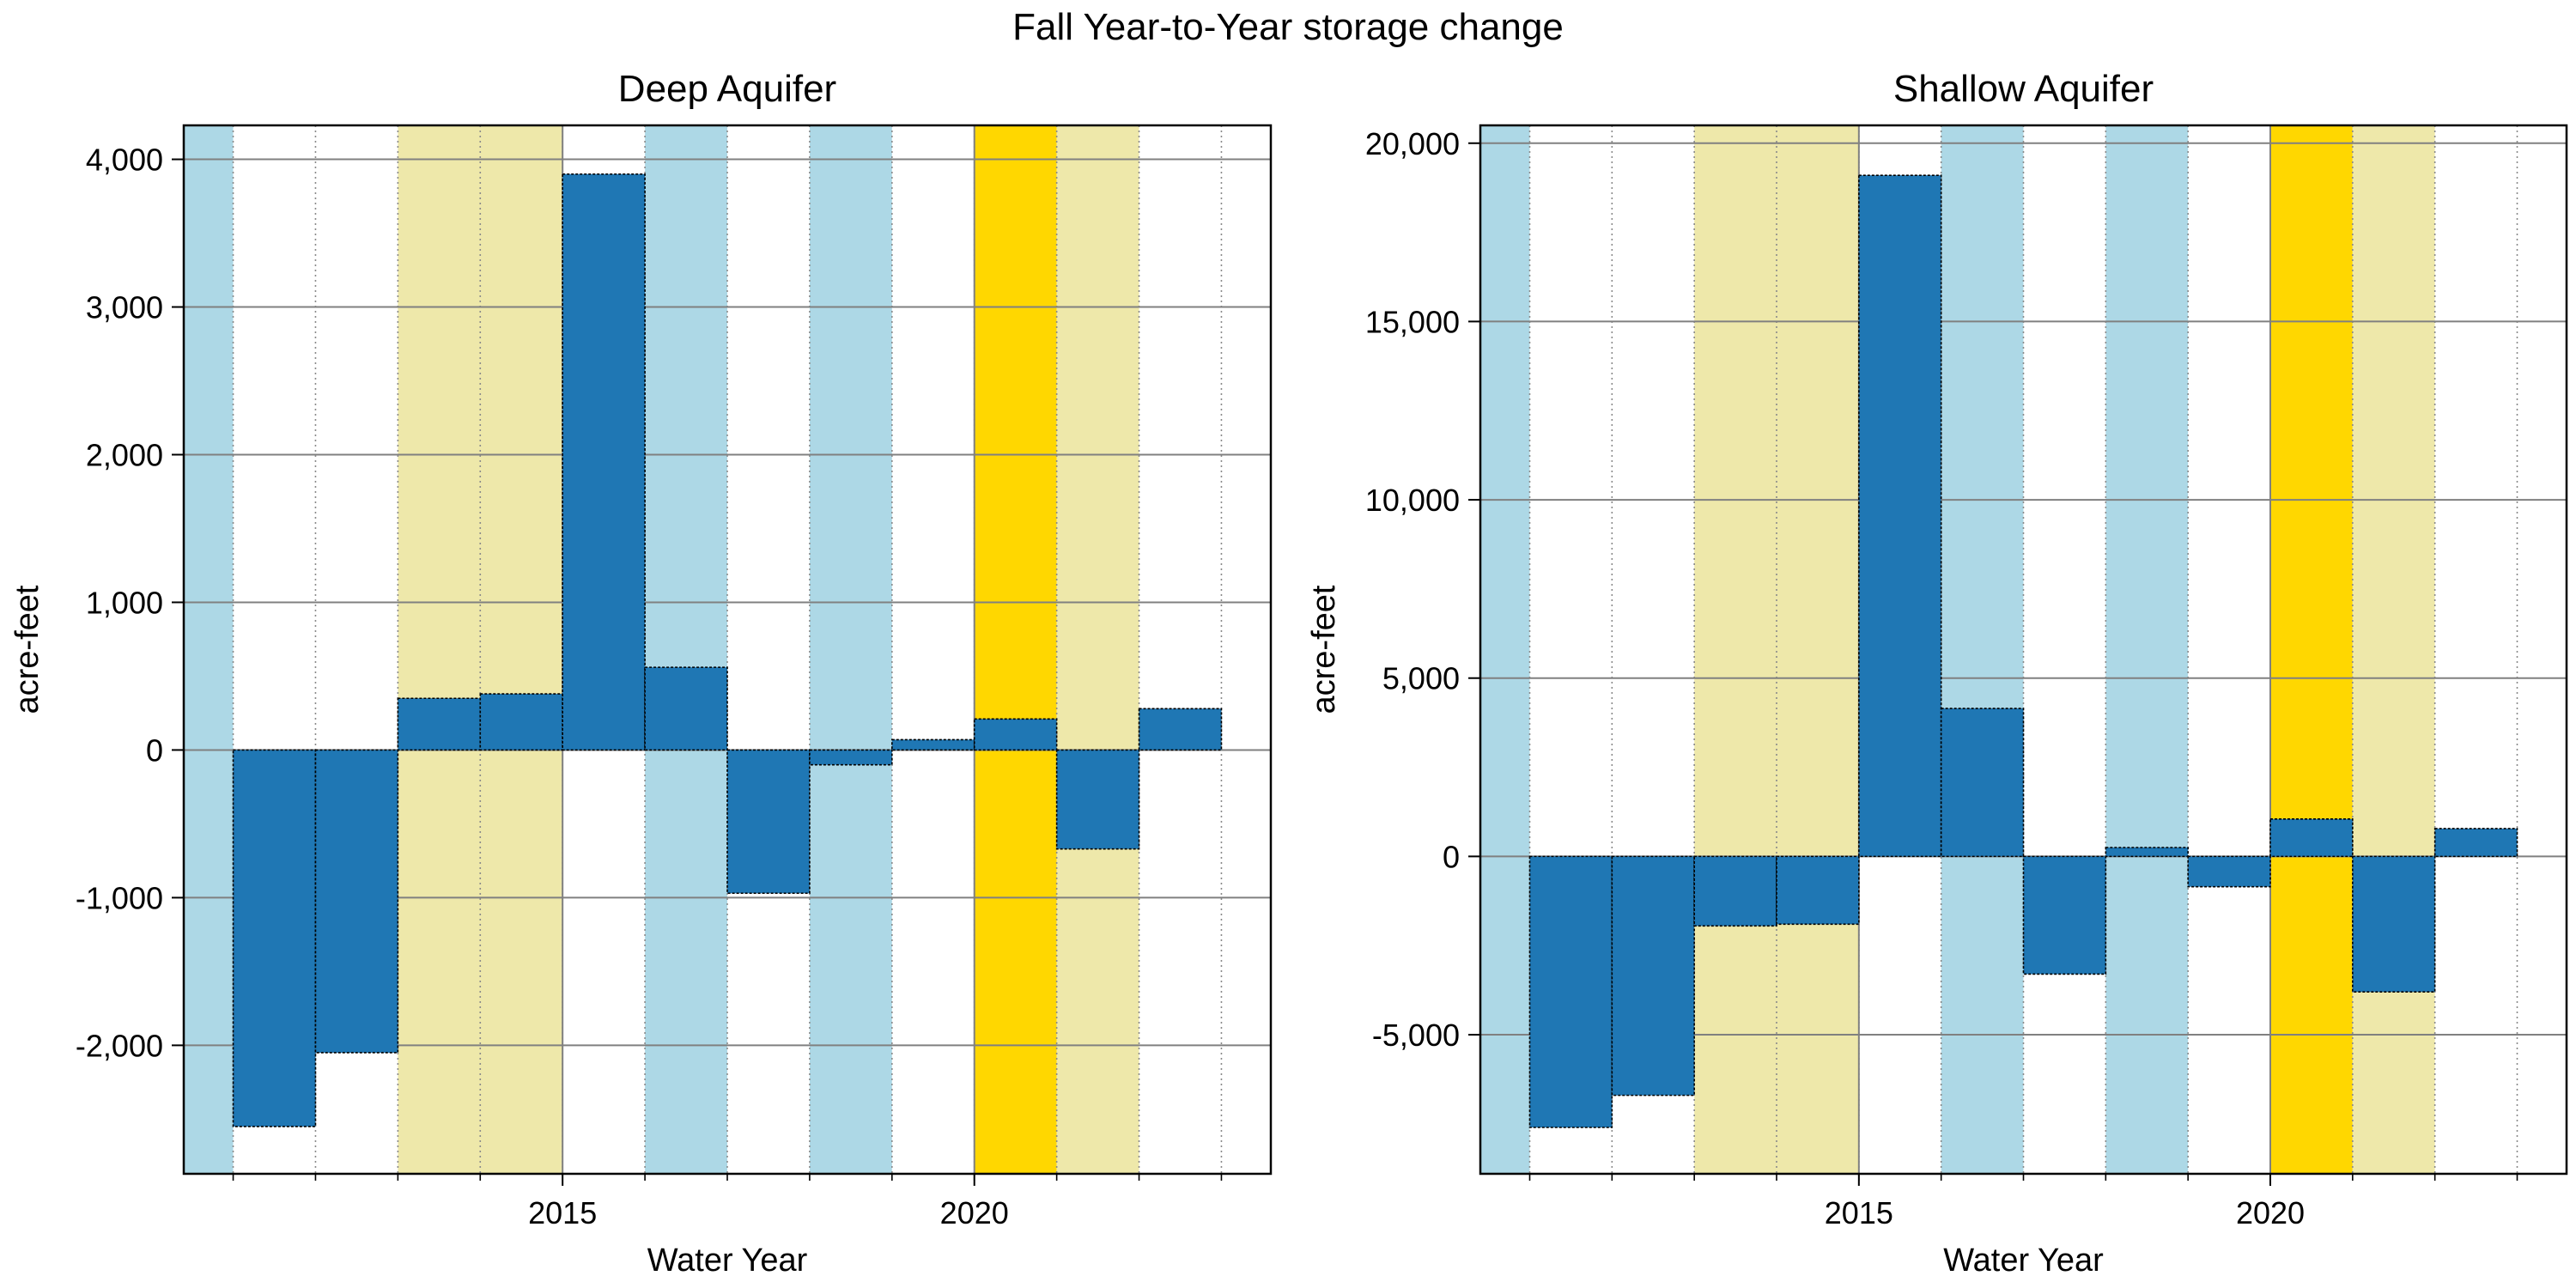 This screenshot has height=1288, width=2576. Describe the element at coordinates (119, 1045) in the screenshot. I see `y-tick-label: -2,000` at that location.